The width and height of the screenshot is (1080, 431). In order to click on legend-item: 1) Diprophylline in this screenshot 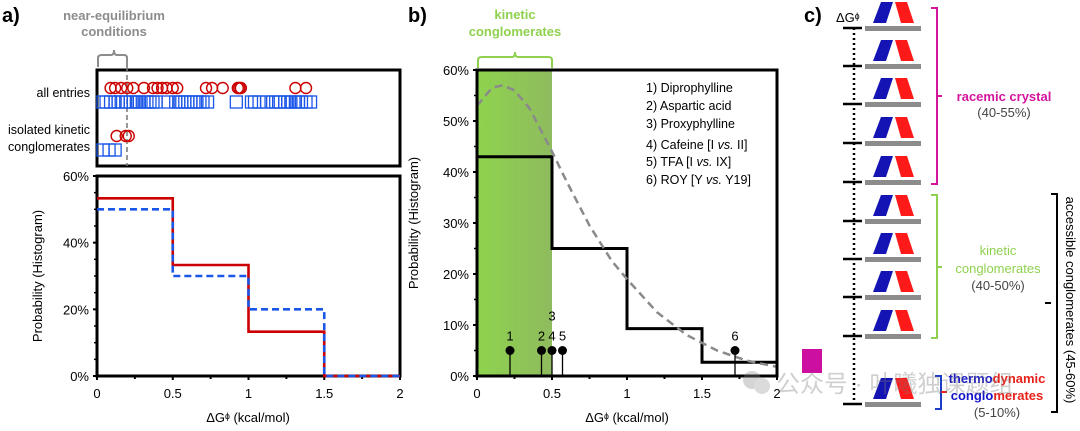, I will do `click(689, 88)`.